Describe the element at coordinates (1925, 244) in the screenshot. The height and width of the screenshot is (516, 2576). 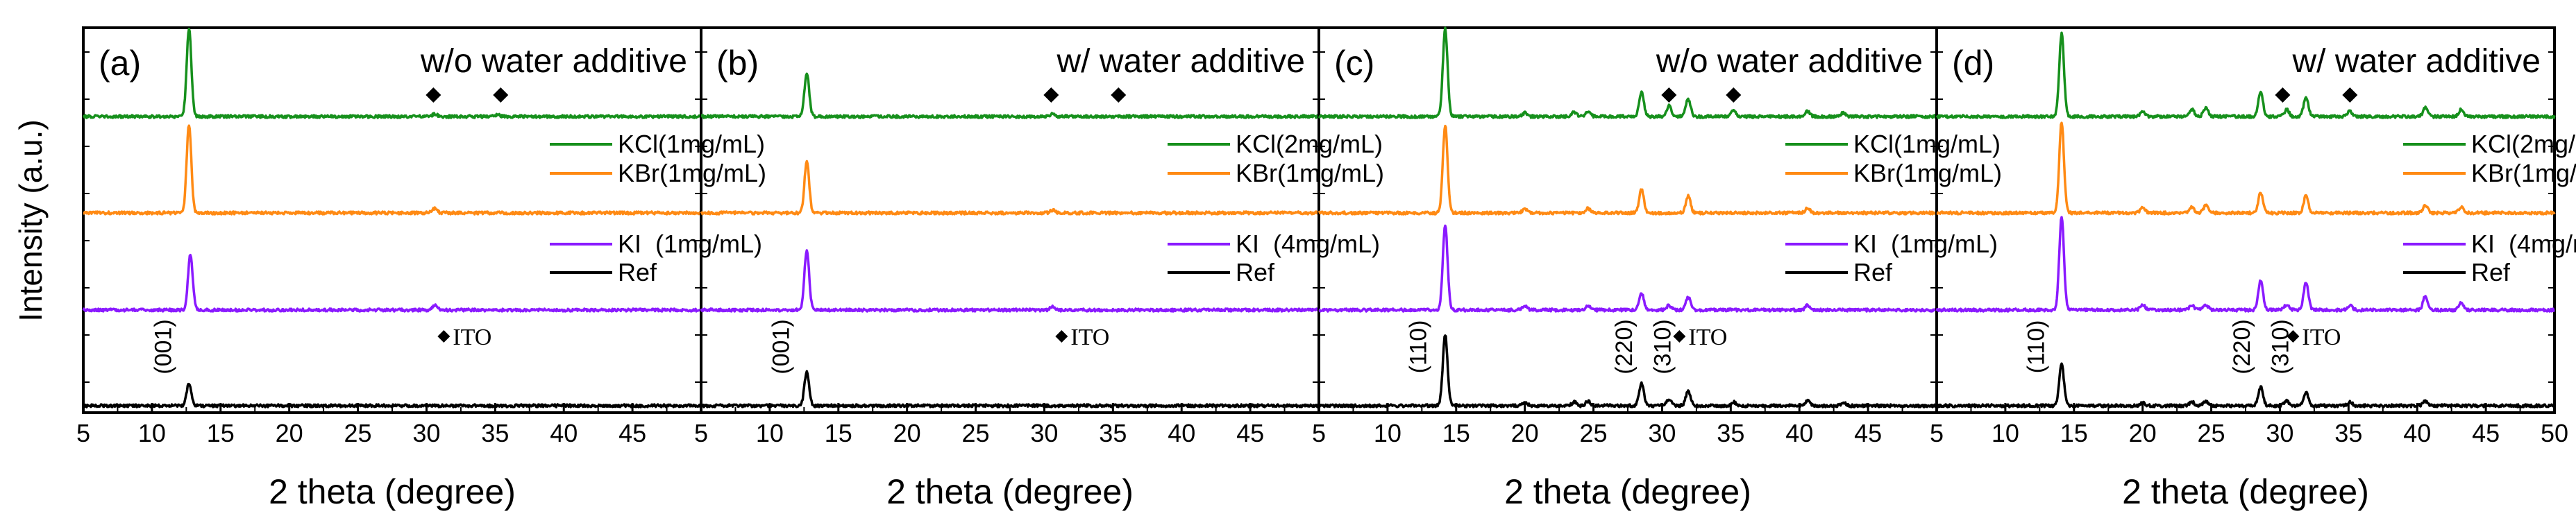
I see `legend-label: KI (1mg/mL)` at that location.